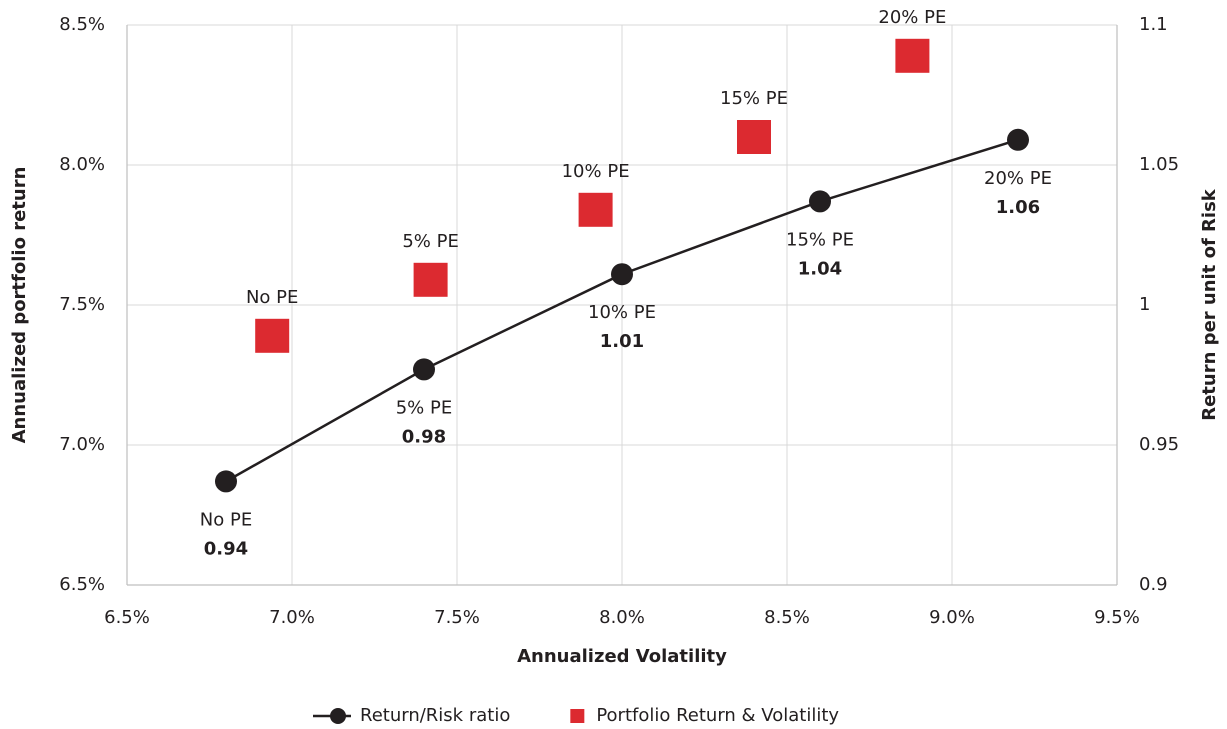  I want to click on y-tick-label: 6.5%, so click(82, 584).